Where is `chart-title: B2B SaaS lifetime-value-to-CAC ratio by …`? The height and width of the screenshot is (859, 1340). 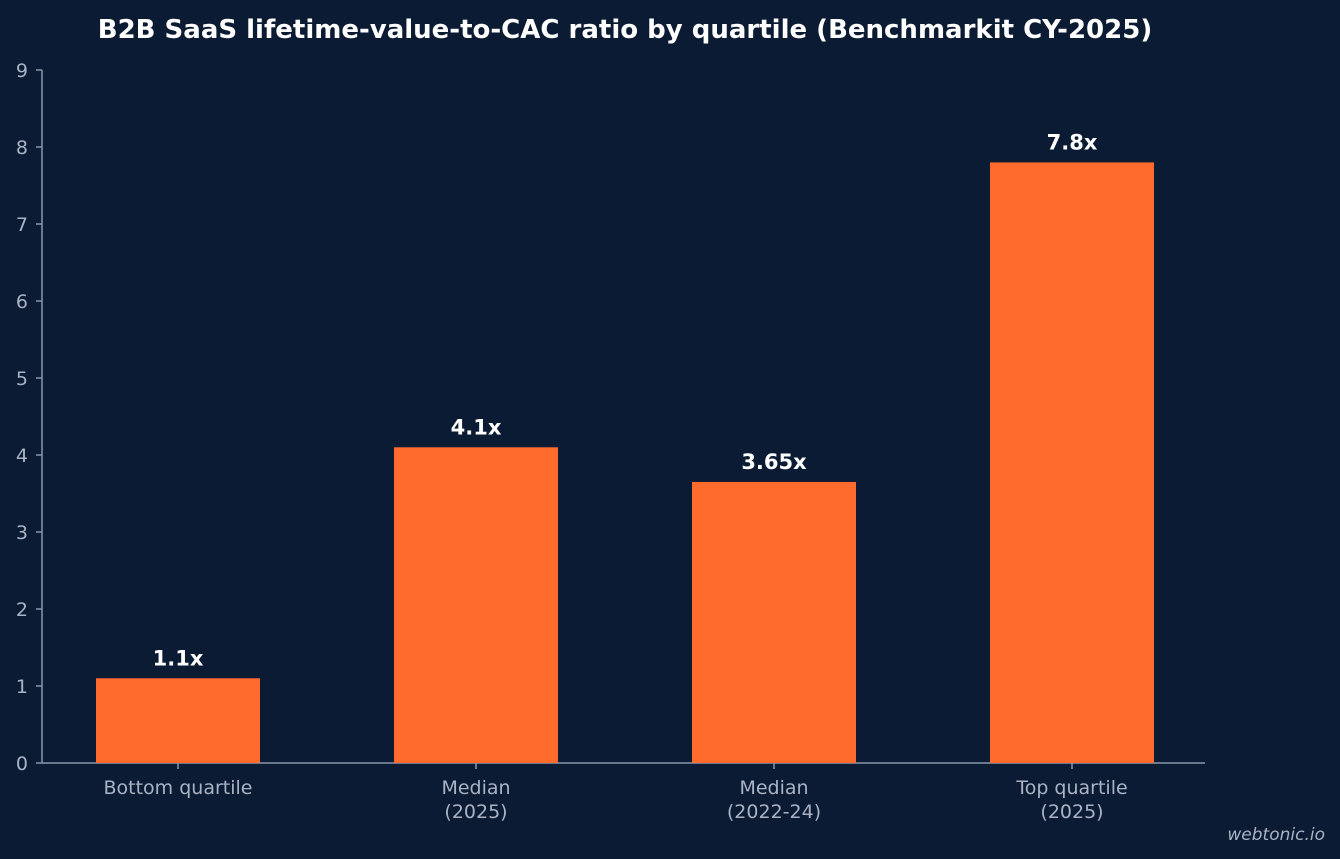 chart-title: B2B SaaS lifetime-value-to-CAC ratio by … is located at coordinates (625, 30).